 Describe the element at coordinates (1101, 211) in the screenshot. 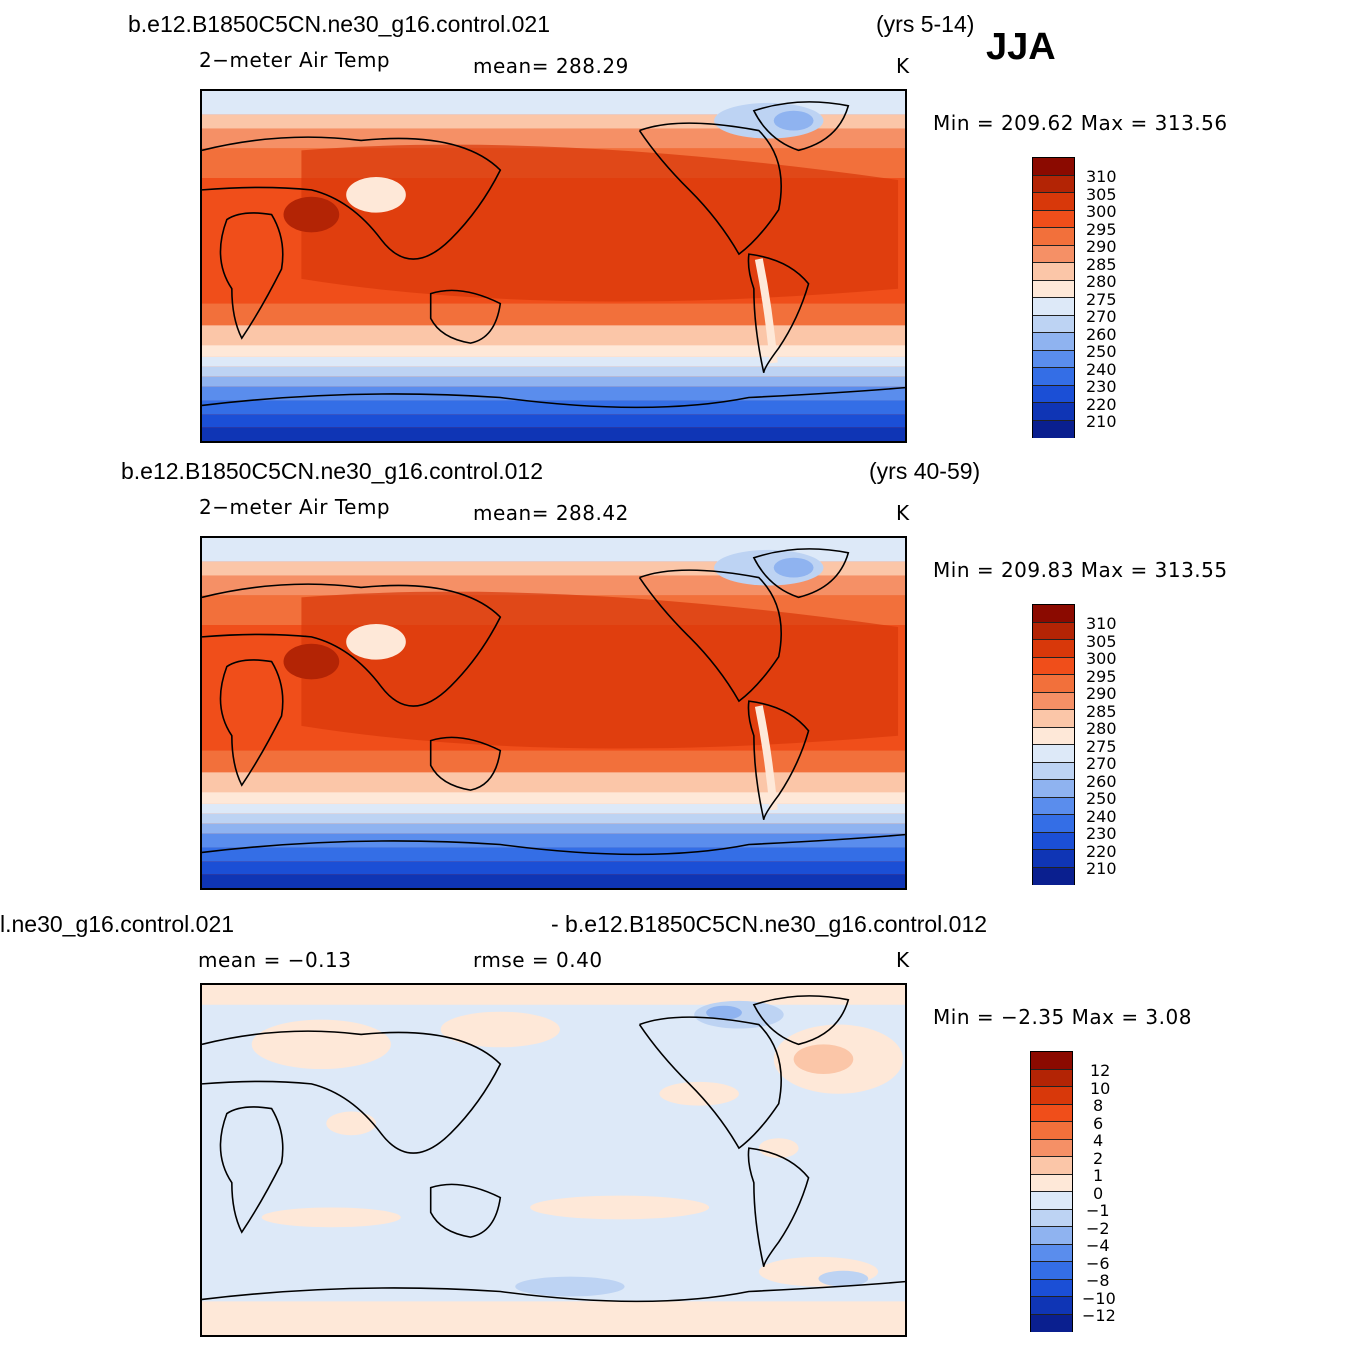

I see `colorbar-tick: 300` at that location.